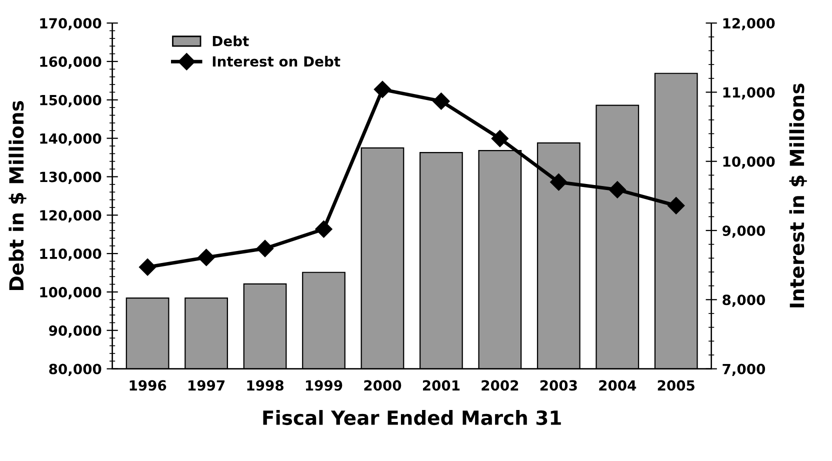 This screenshot has height=461, width=832. I want to click on x-tick-label: 1999, so click(324, 385).